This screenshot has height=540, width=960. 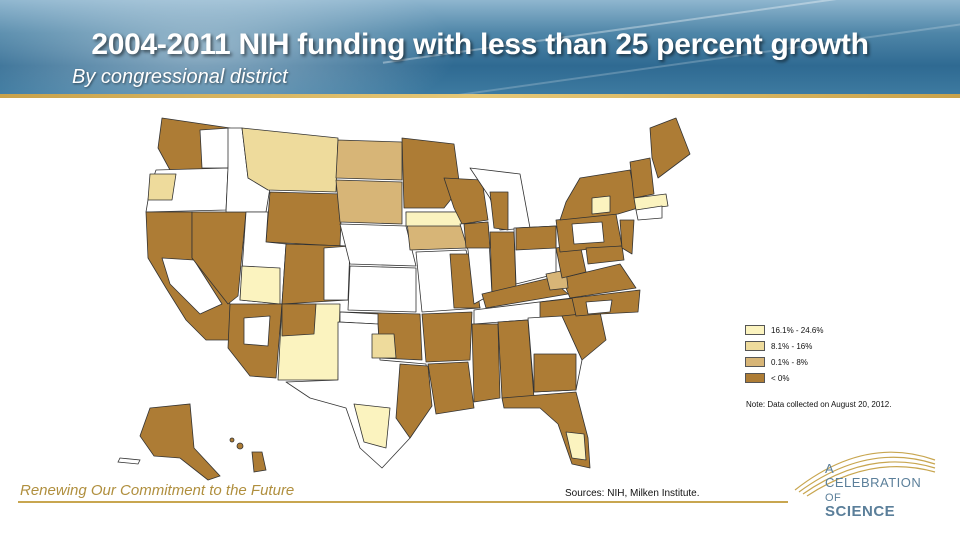 What do you see at coordinates (382, 289) in the screenshot?
I see `region-kansas` at bounding box center [382, 289].